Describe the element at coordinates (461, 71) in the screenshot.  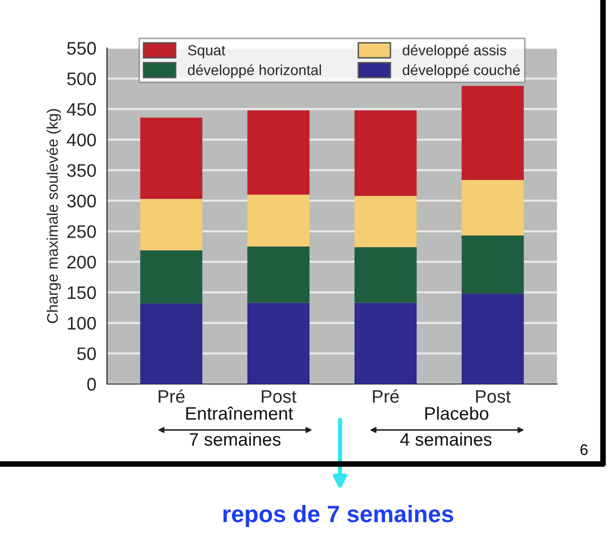
I see `legend-label: développé couché` at that location.